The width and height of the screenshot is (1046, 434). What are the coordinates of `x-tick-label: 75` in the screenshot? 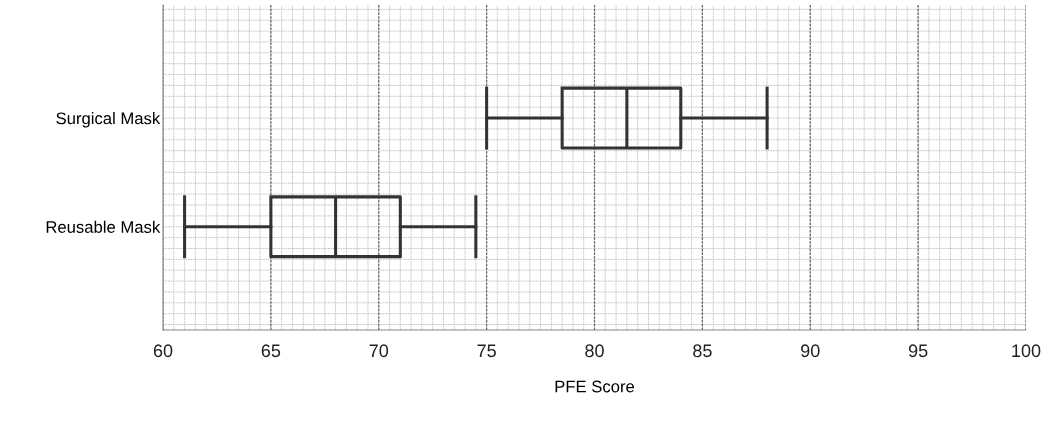 It's located at (486, 351).